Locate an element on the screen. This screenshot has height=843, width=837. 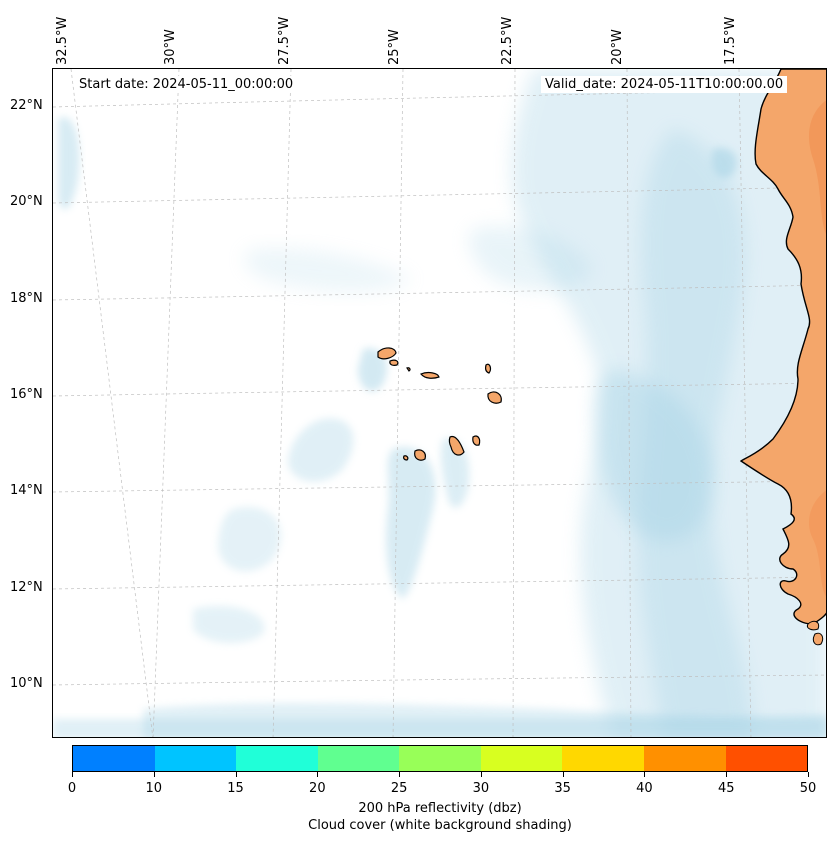
cape-verde-islands is located at coordinates (439, 404).